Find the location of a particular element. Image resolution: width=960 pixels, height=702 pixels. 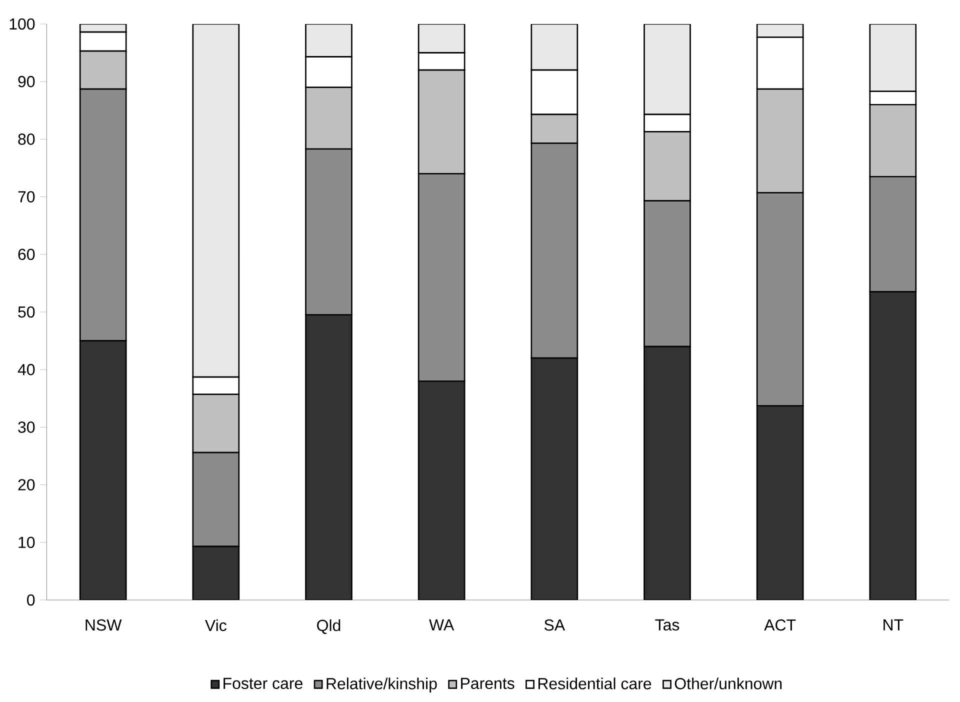

x-tick-label: Vic is located at coordinates (215, 625).